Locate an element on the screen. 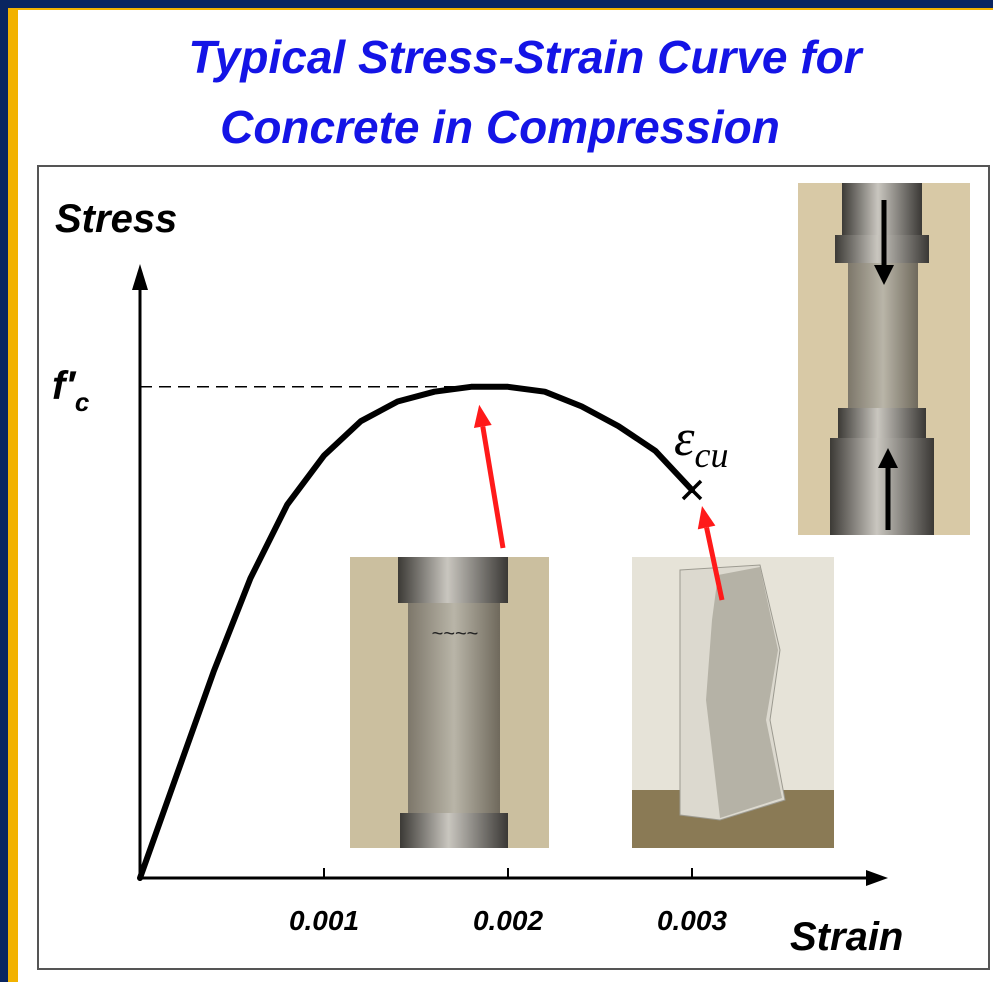  y-axis-label: Stress is located at coordinates (116, 219).